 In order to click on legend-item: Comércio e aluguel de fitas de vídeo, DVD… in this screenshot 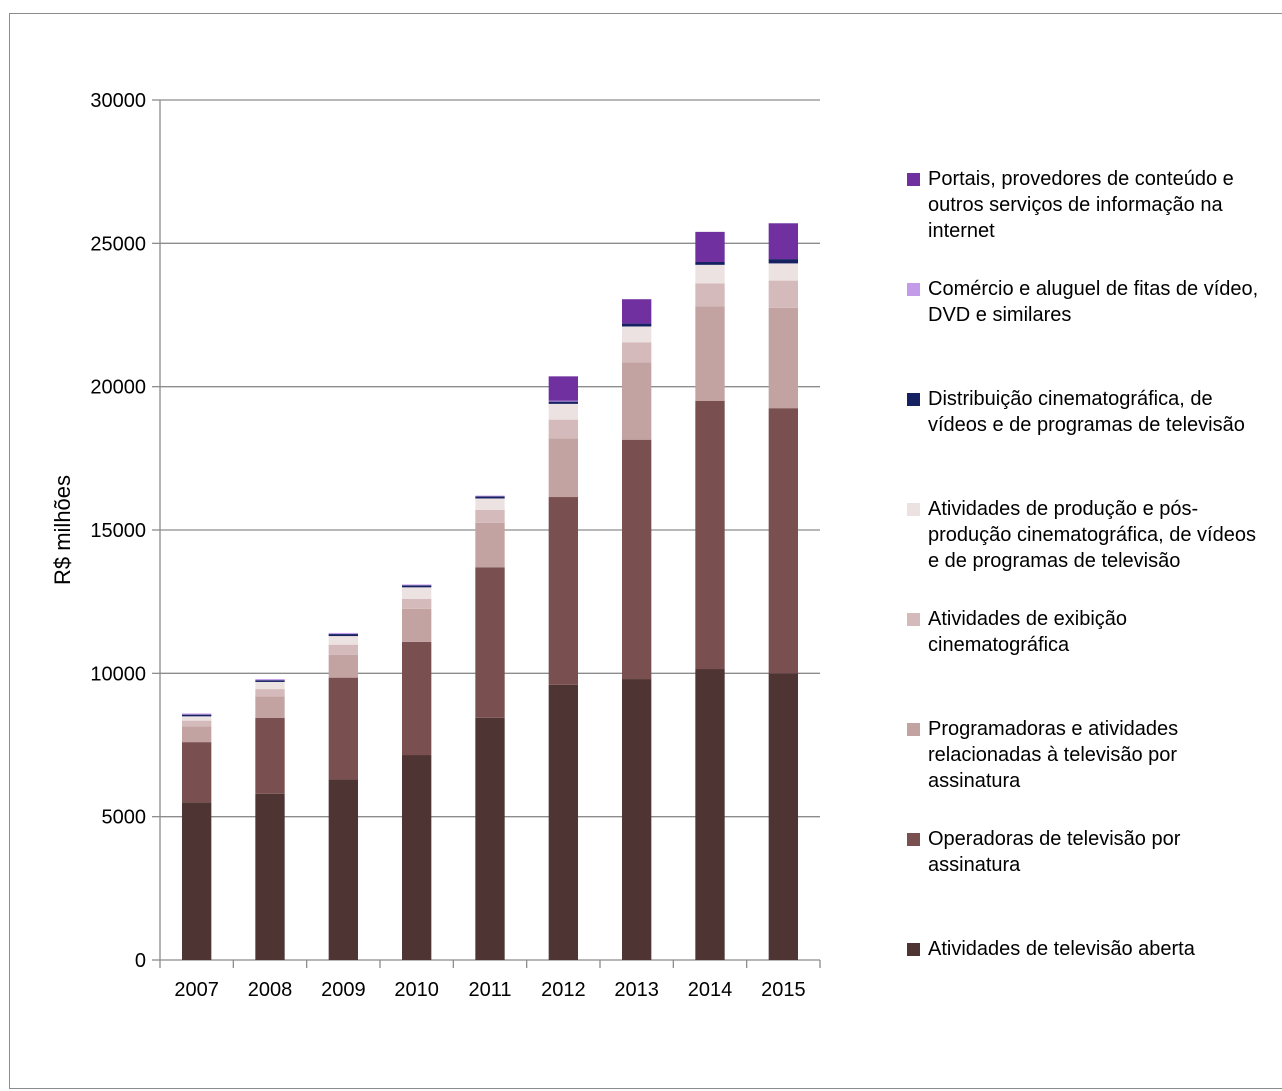, I will do `click(1082, 302)`.